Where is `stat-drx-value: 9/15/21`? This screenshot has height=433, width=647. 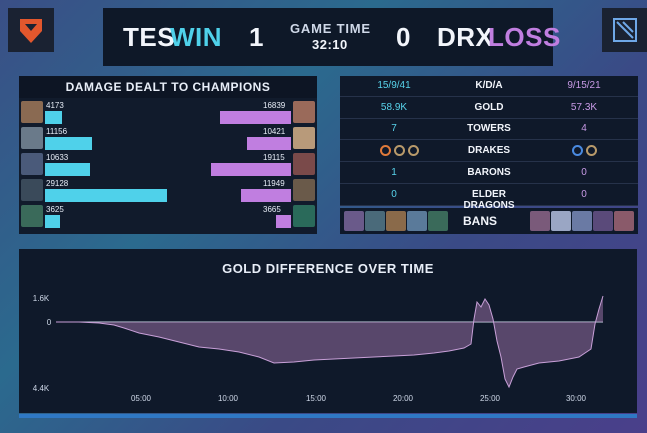 stat-drx-value: 9/15/21 is located at coordinates (584, 85).